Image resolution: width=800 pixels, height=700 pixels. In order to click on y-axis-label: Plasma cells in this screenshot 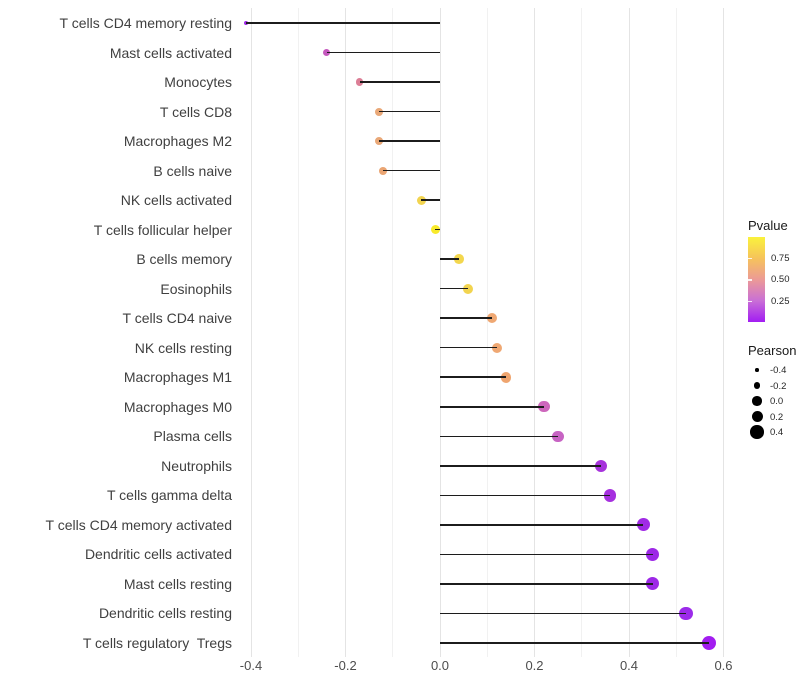, I will do `click(192, 436)`.